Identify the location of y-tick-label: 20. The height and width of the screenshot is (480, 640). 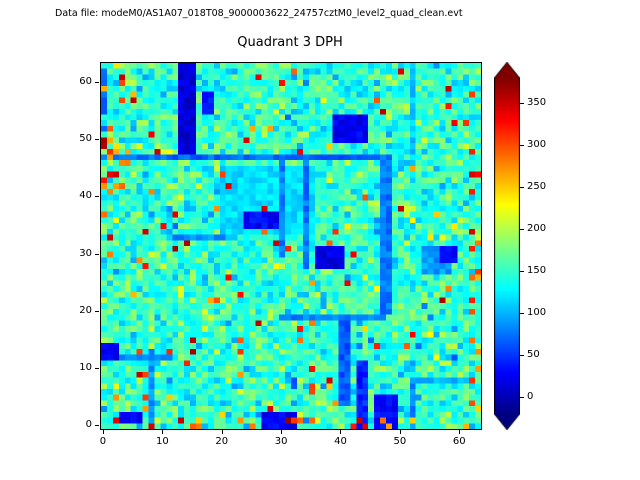
(85, 310).